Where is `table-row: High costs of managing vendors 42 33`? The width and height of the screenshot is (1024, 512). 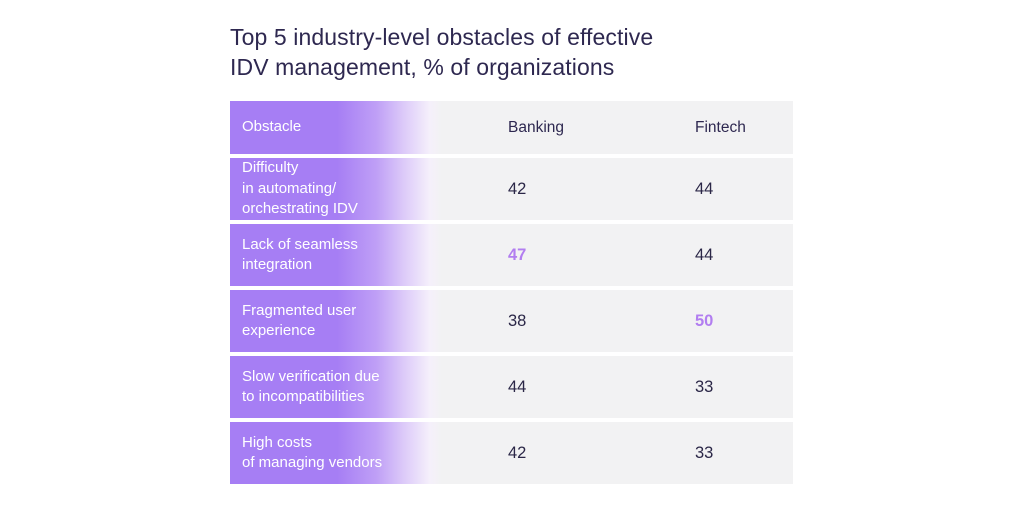
table-row: High costs of managing vendors 42 33 is located at coordinates (511, 453).